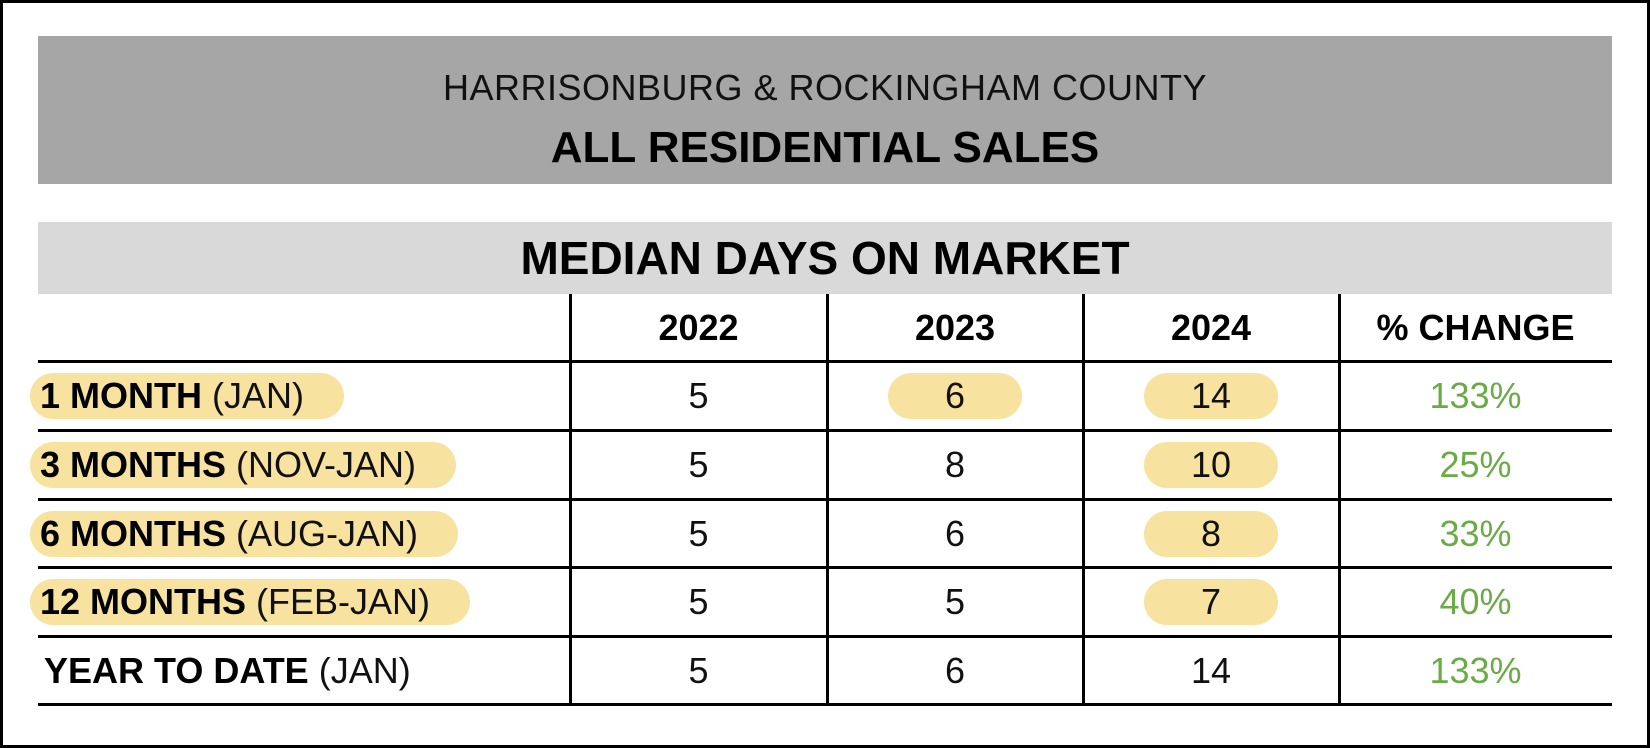 The width and height of the screenshot is (1650, 748). I want to click on median-days-value: 10, so click(1211, 465).